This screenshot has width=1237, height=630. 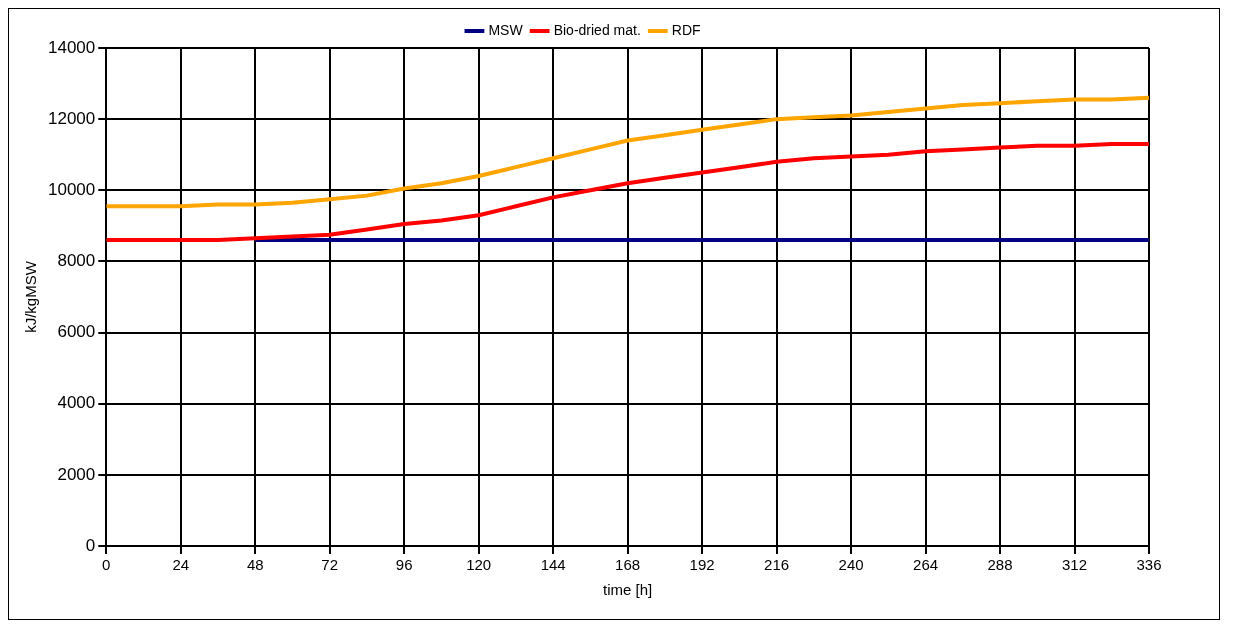 What do you see at coordinates (1000, 565) in the screenshot?
I see `x-tick-label: 288` at bounding box center [1000, 565].